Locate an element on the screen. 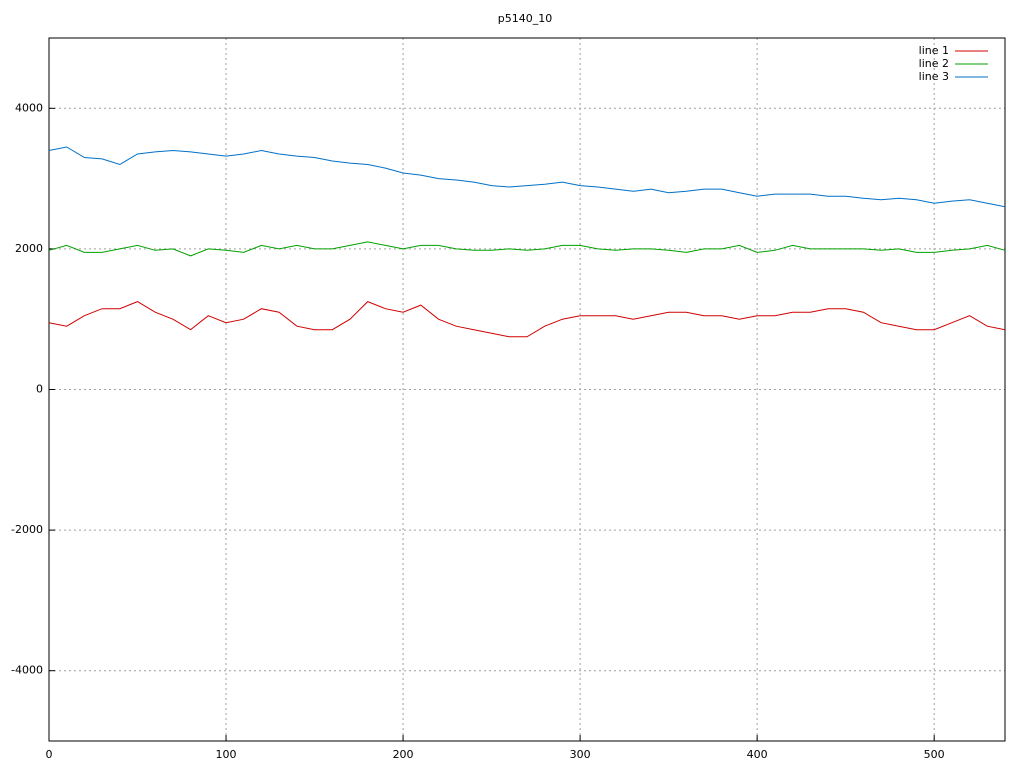 The height and width of the screenshot is (768, 1024). legend-label: line 1 is located at coordinates (934, 50).